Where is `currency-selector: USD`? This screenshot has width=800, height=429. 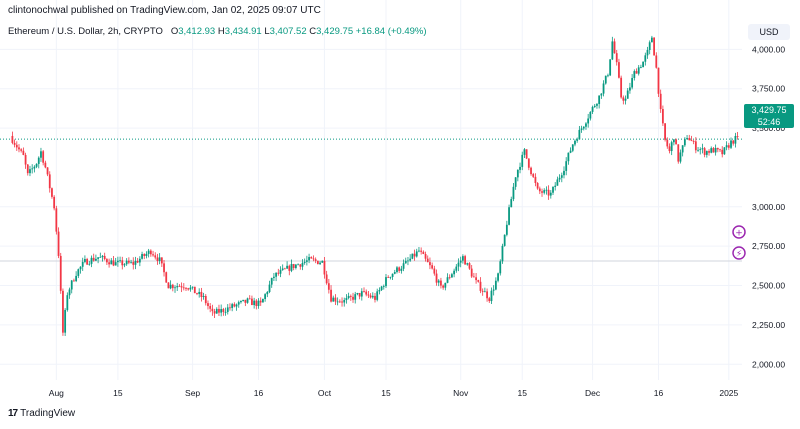
currency-selector: USD is located at coordinates (769, 32).